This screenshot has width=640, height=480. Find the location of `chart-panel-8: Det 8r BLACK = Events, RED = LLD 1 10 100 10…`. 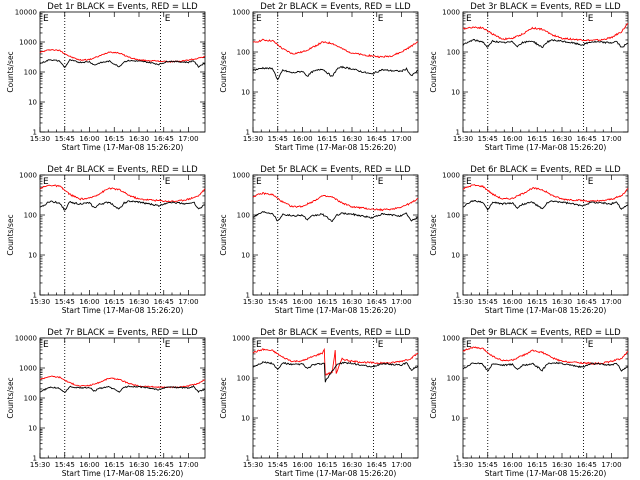

chart-panel-8: Det 8r BLACK = Events, RED = LLD 1 10 100 10… is located at coordinates (319, 403).